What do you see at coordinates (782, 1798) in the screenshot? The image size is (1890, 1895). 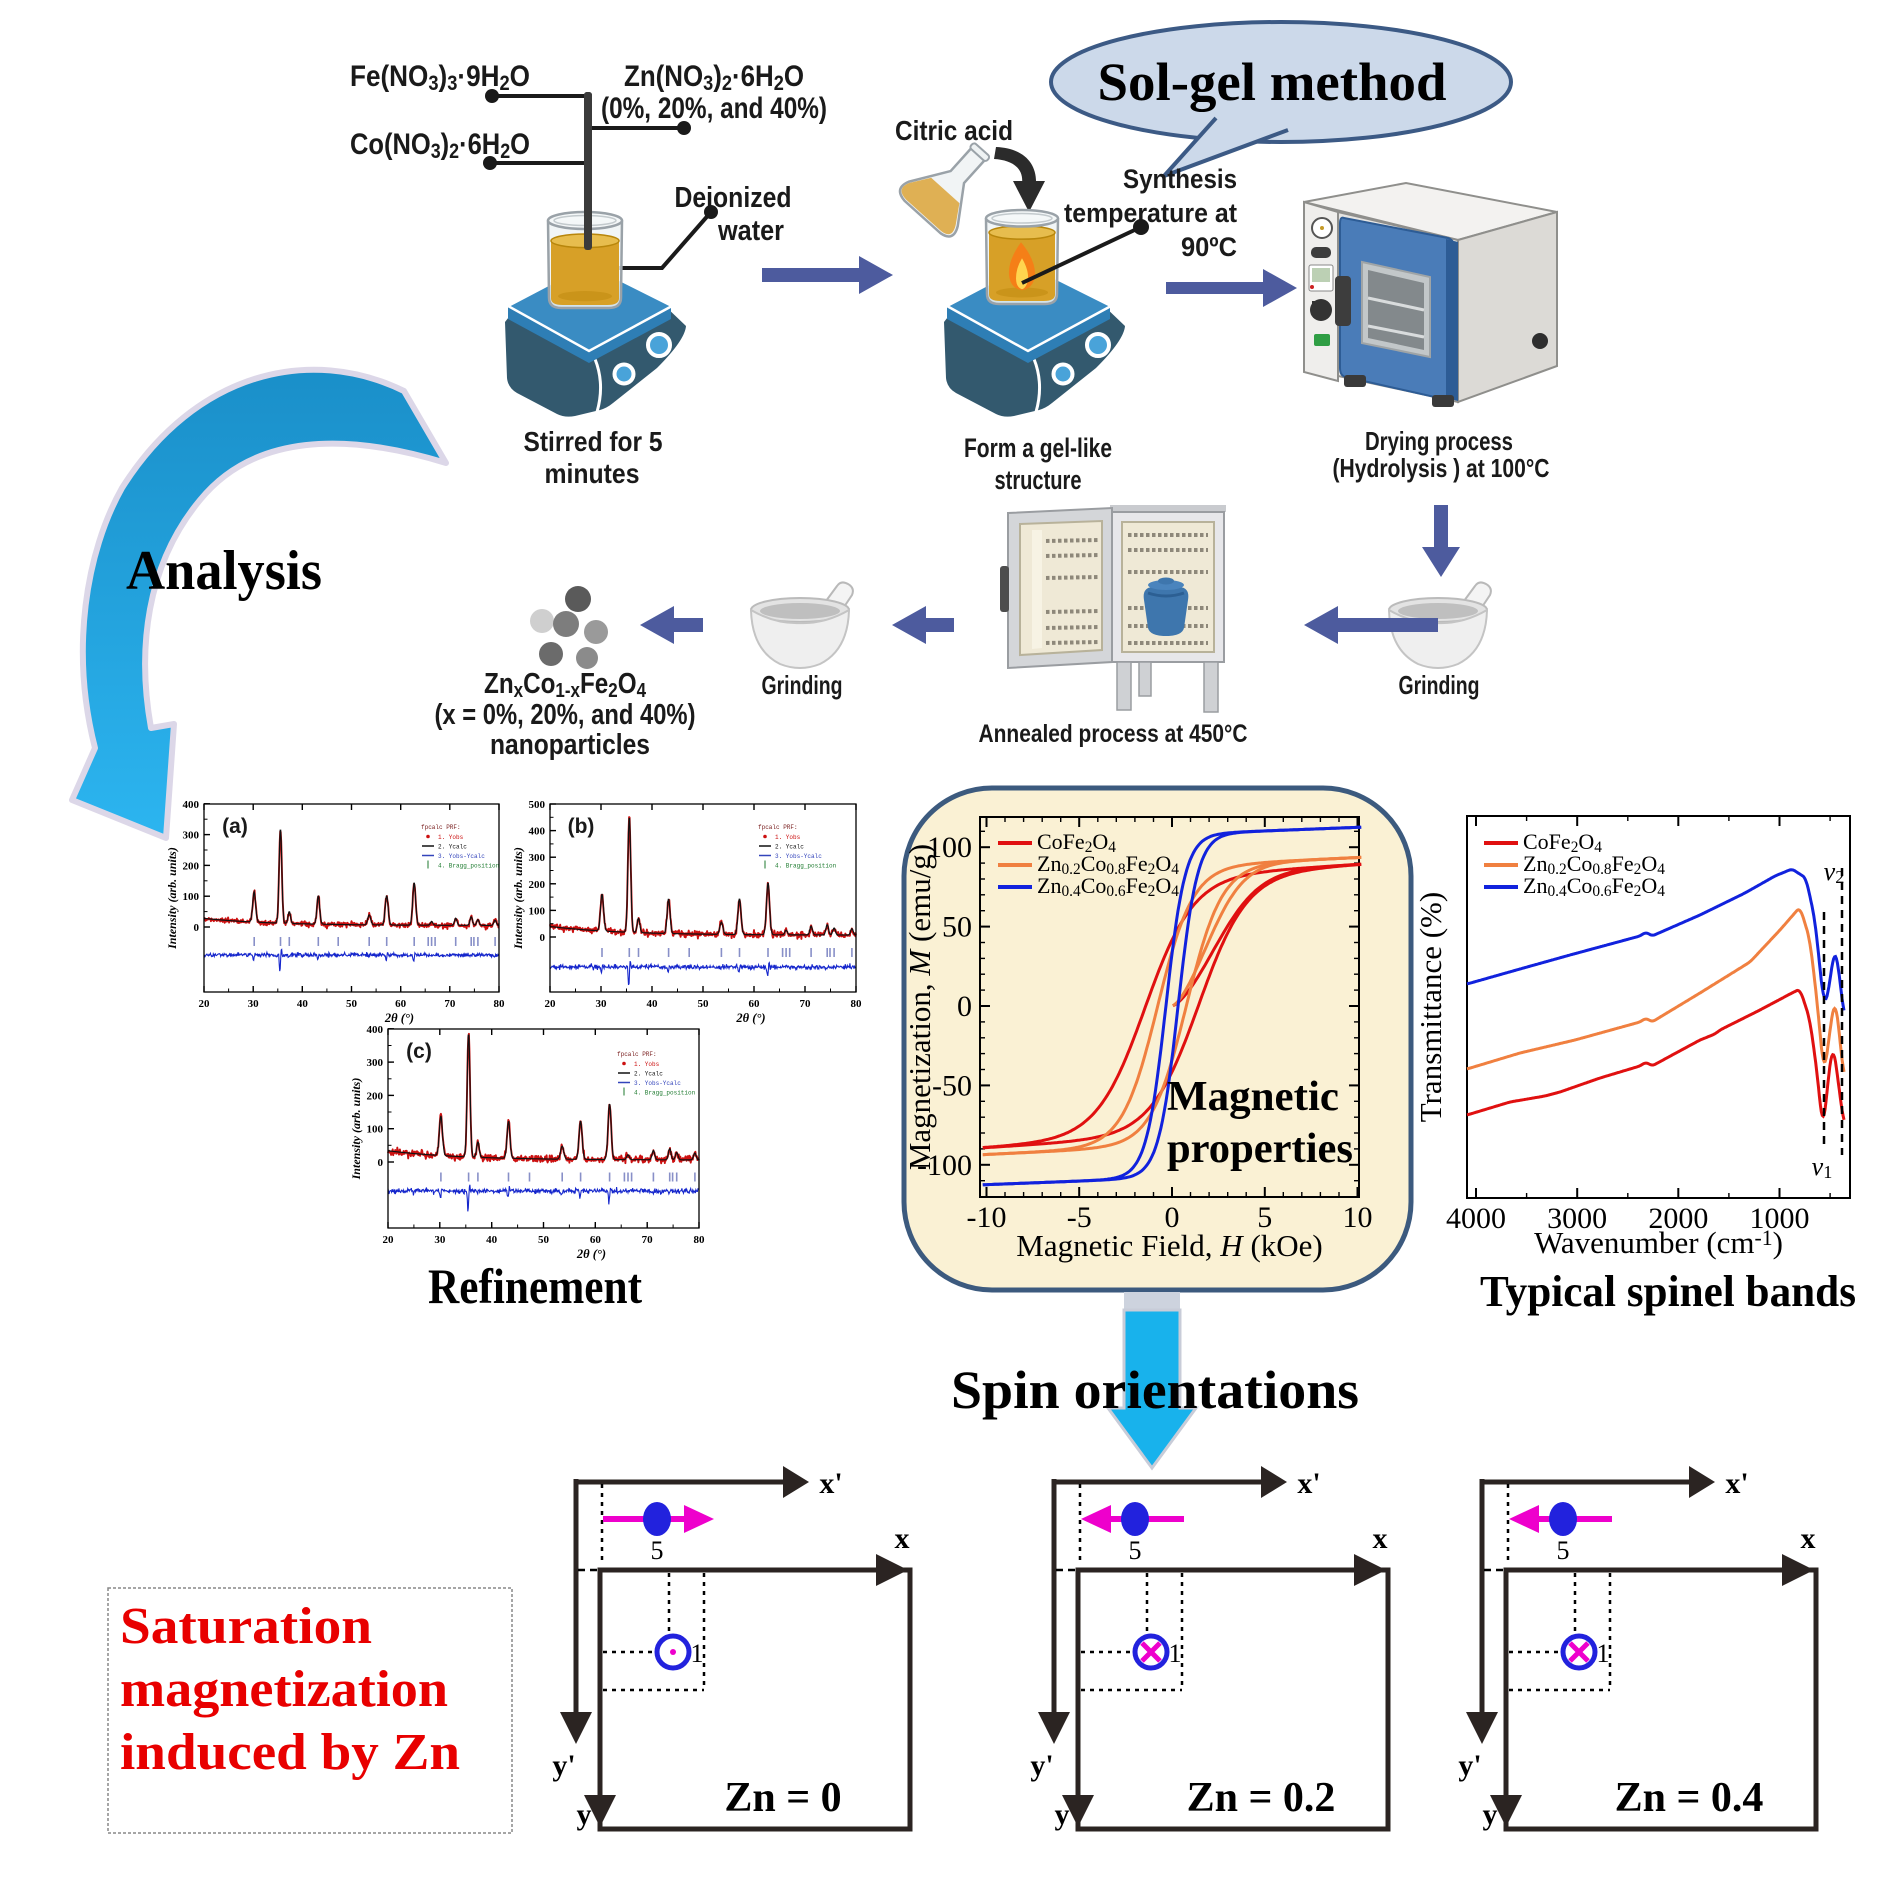 I see `svg-text: Zn = 0` at bounding box center [782, 1798].